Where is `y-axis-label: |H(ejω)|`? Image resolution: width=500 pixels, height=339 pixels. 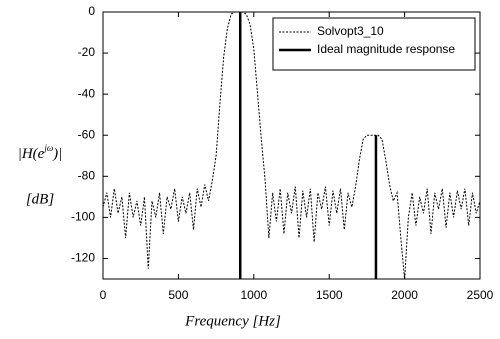 y-axis-label: |H(ejω)| is located at coordinates (40, 152).